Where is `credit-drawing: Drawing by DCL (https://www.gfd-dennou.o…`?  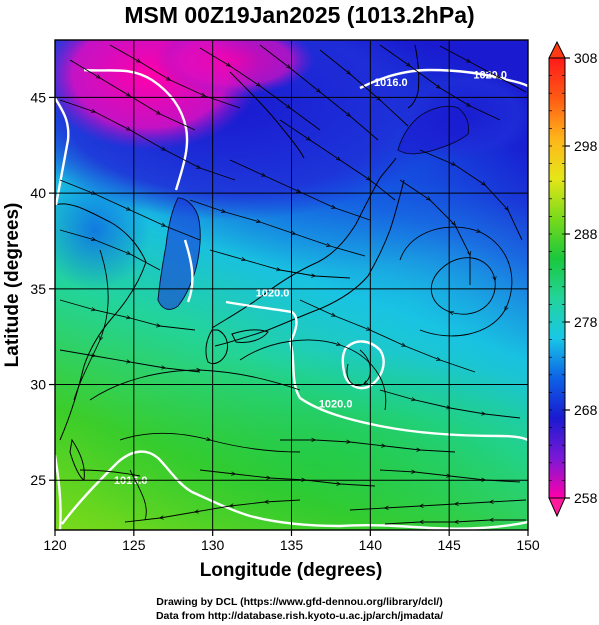 credit-drawing: Drawing by DCL (https://www.gfd-dennou.o… is located at coordinates (299, 602).